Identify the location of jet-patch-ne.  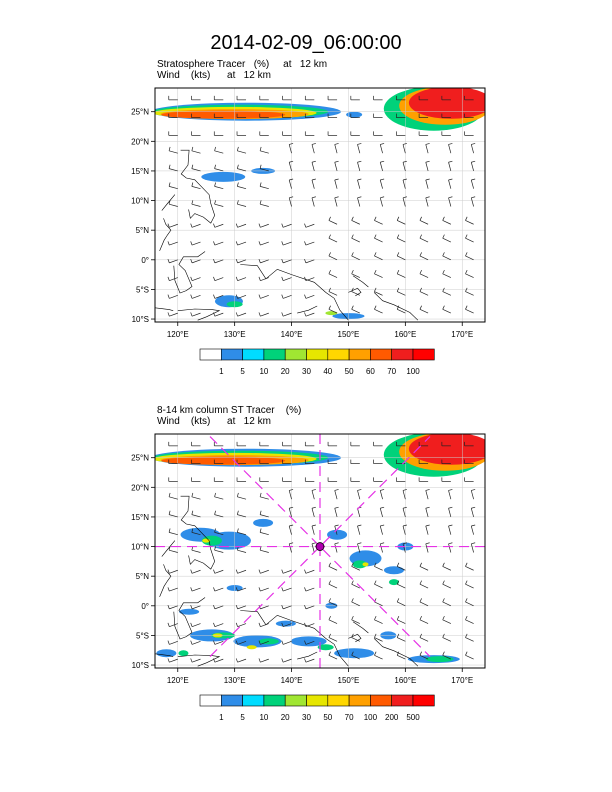
(446, 449).